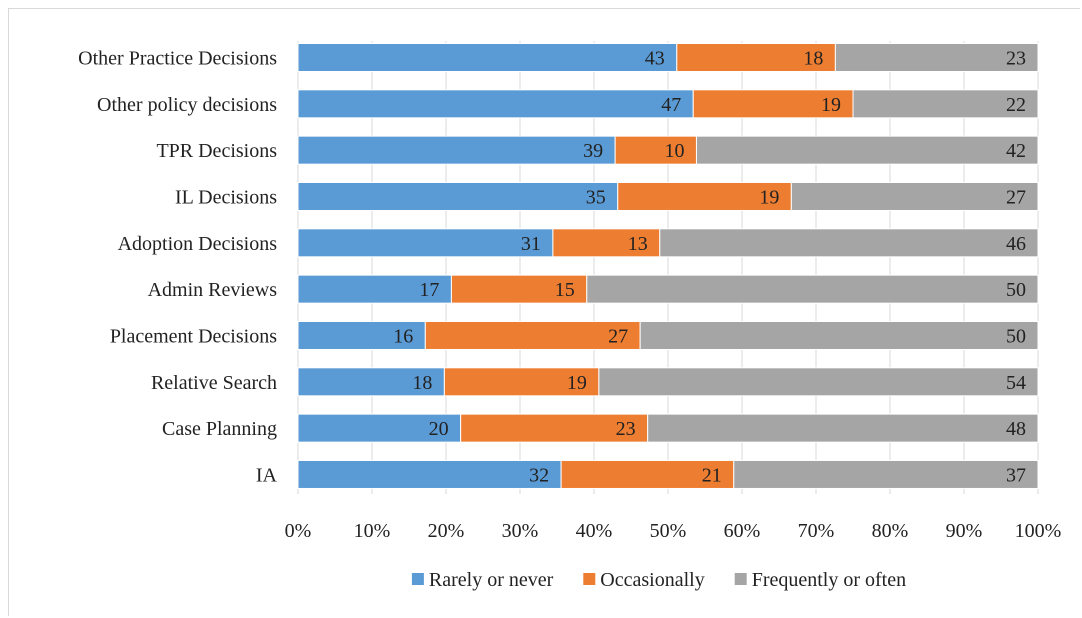 Image resolution: width=1082 pixels, height=618 pixels. Describe the element at coordinates (1016, 429) in the screenshot. I see `bar-value-label: 48` at that location.